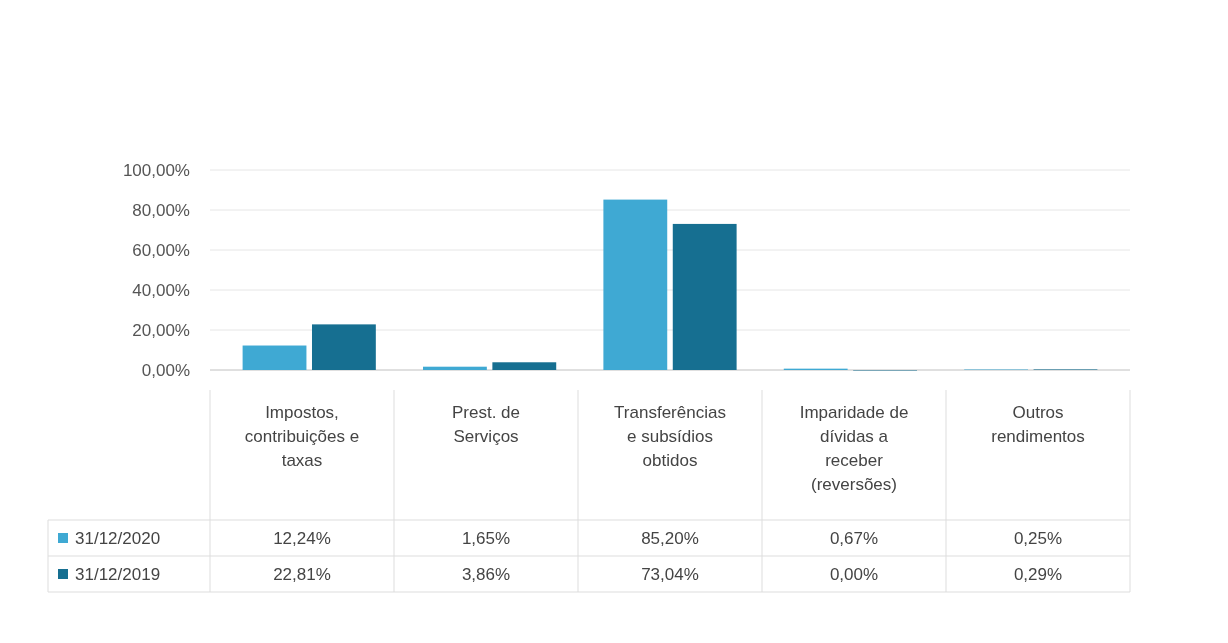  Describe the element at coordinates (161, 210) in the screenshot. I see `y-tick-label: 80,00%` at that location.